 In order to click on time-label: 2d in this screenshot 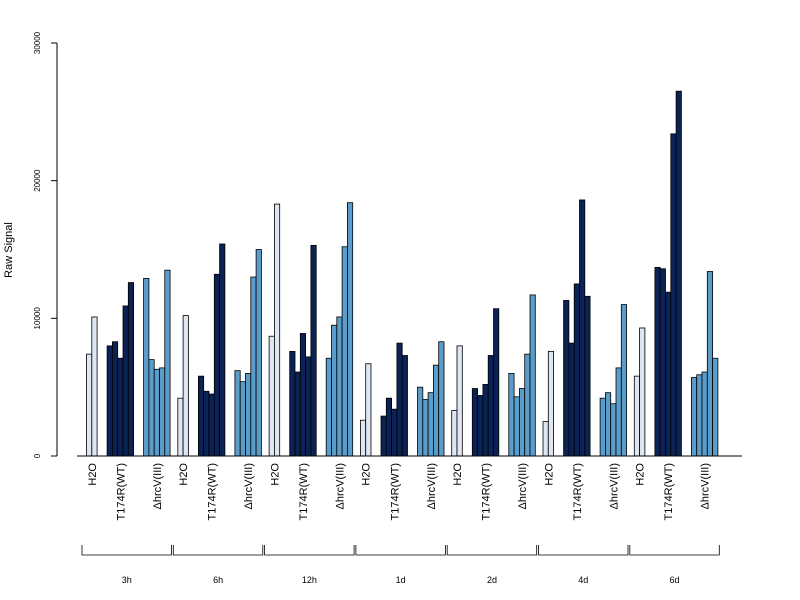, I will do `click(492, 580)`.